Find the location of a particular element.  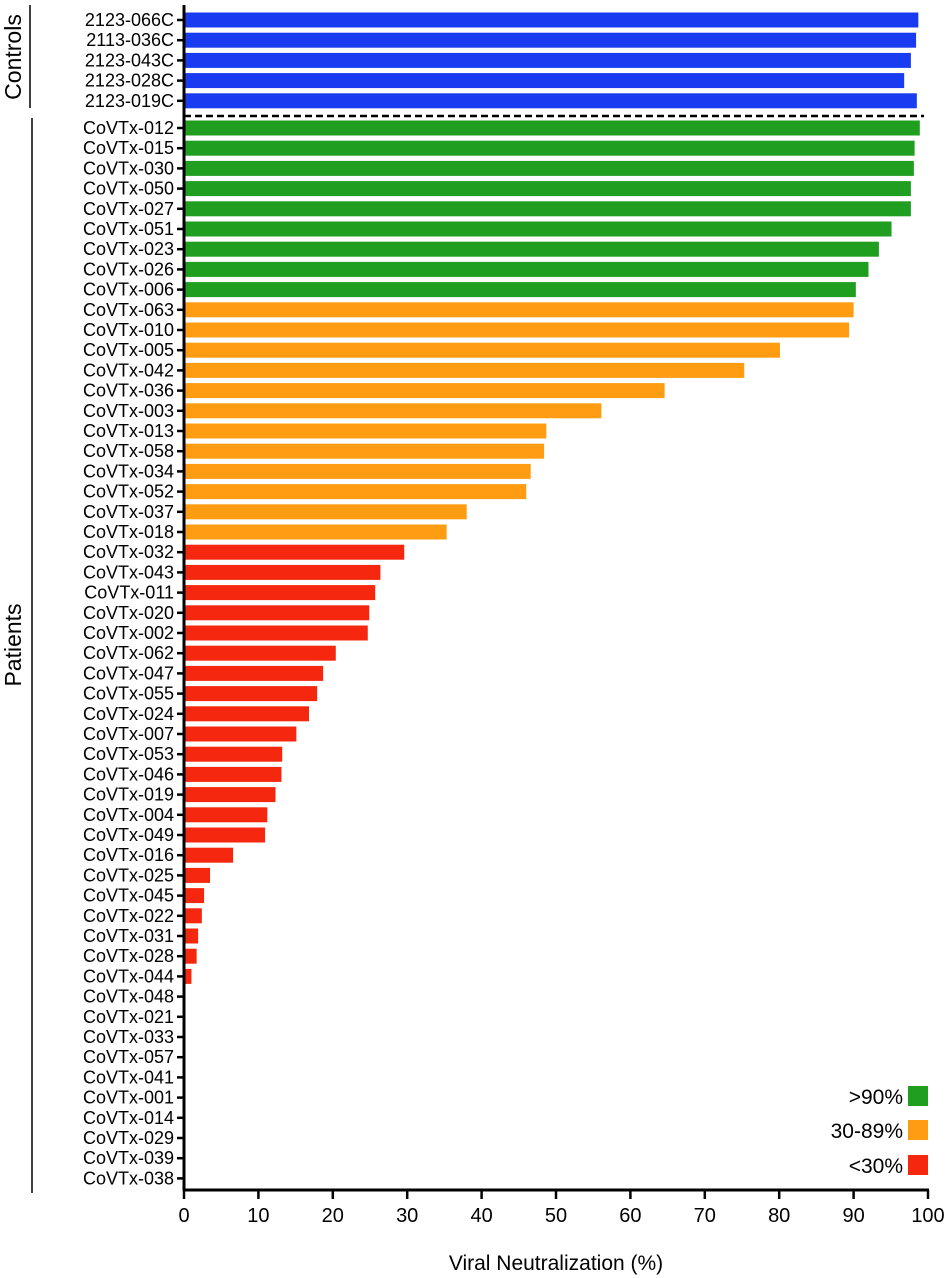

x-tick-label: 50 is located at coordinates (556, 1216).